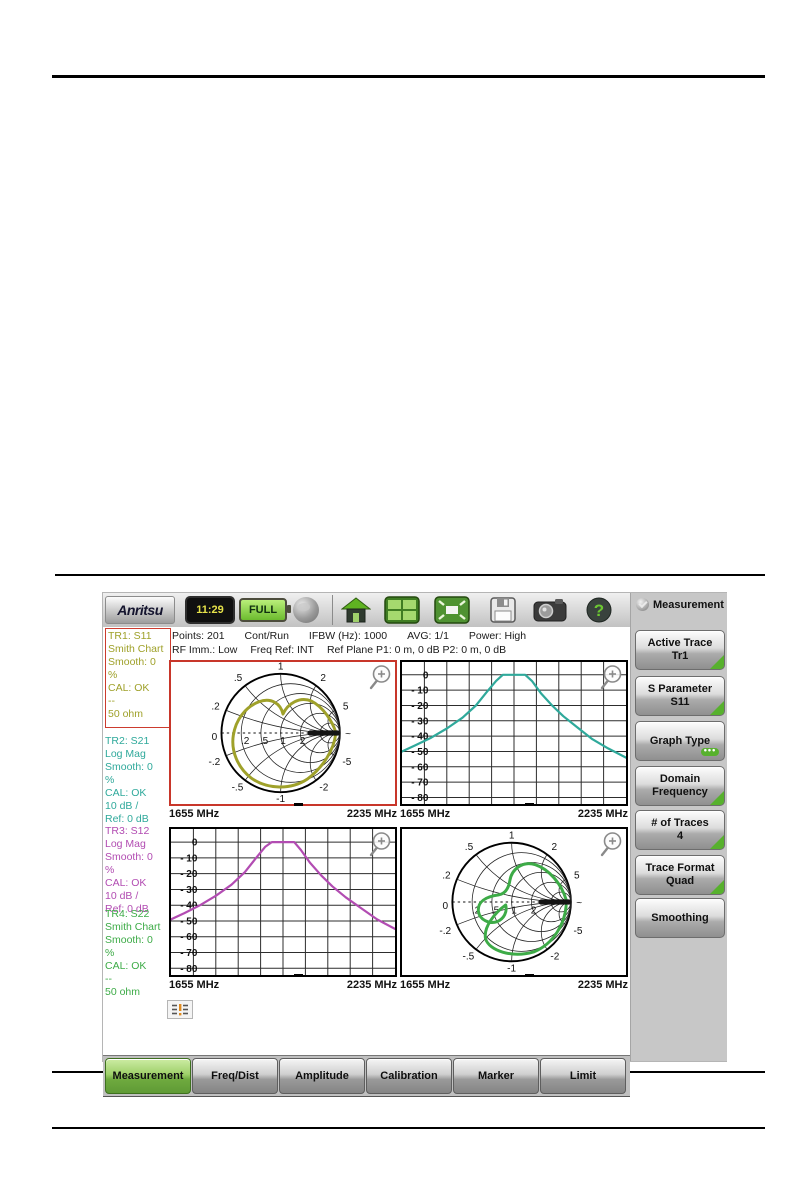 The height and width of the screenshot is (1192, 792). What do you see at coordinates (503, 610) in the screenshot?
I see `save-icon` at bounding box center [503, 610].